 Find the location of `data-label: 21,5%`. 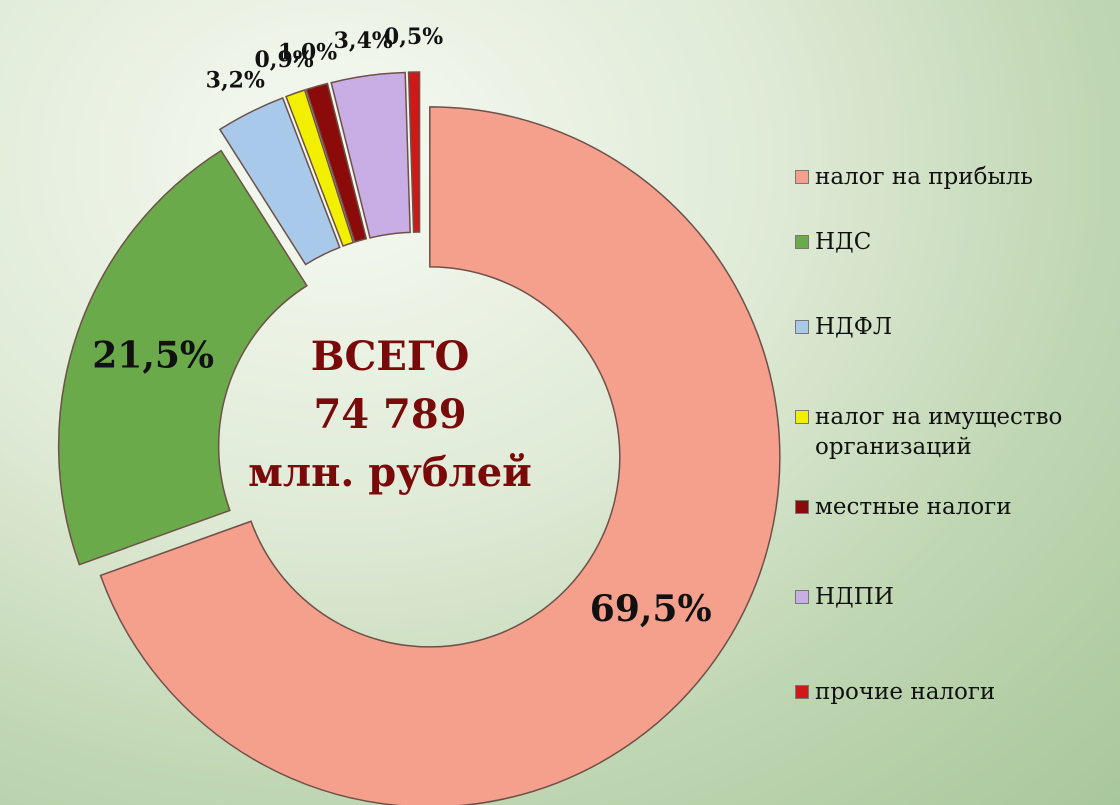

data-label: 21,5% is located at coordinates (153, 356).